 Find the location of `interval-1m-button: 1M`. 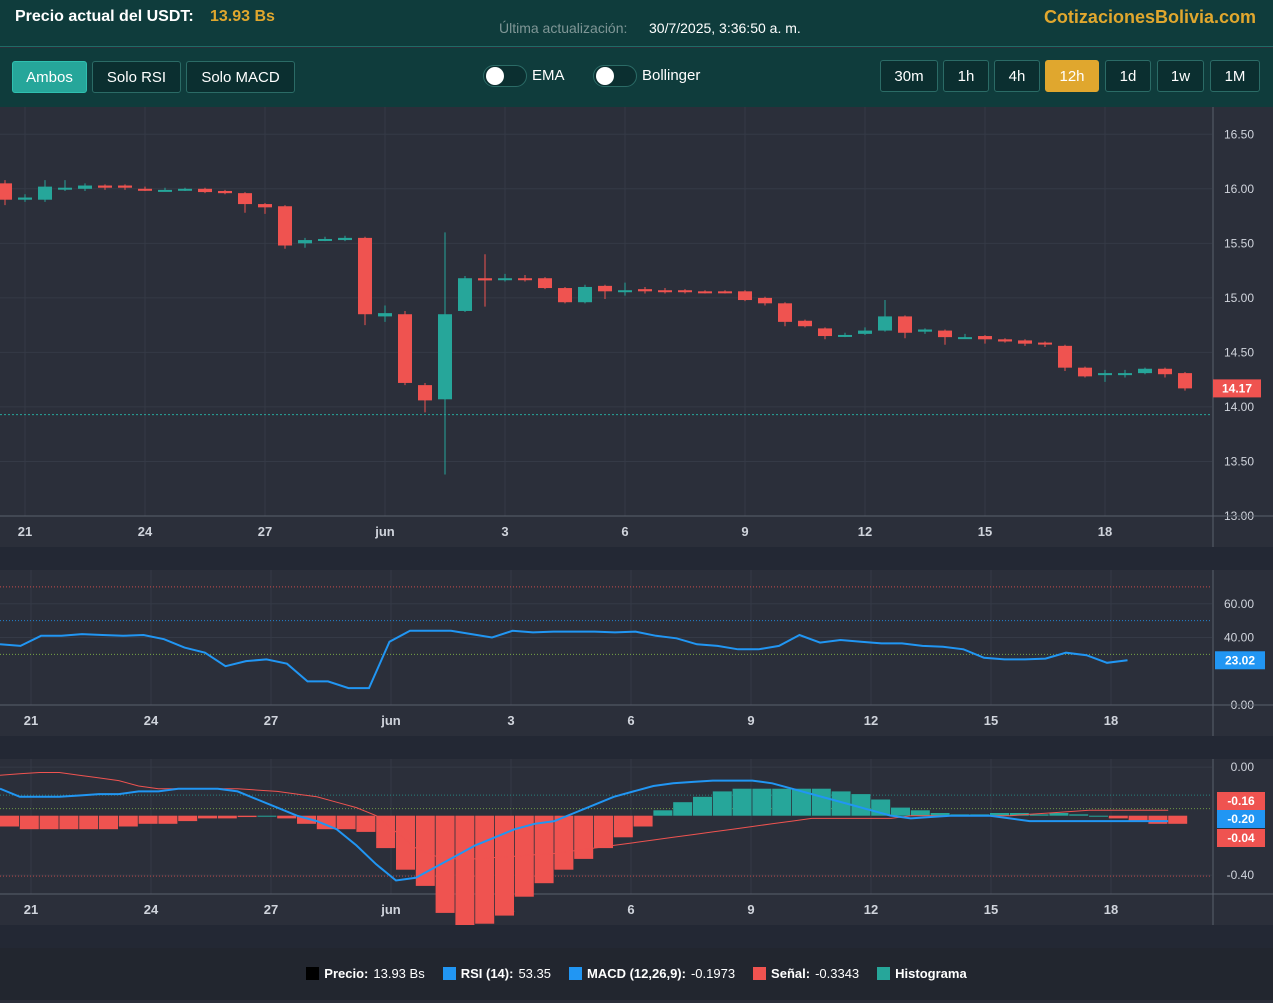

interval-1m-button: 1M is located at coordinates (1235, 76).